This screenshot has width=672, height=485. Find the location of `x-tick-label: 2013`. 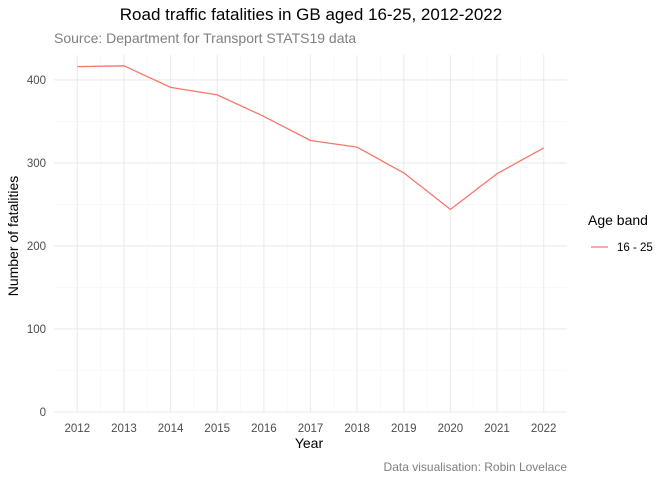

x-tick-label: 2013 is located at coordinates (124, 429).